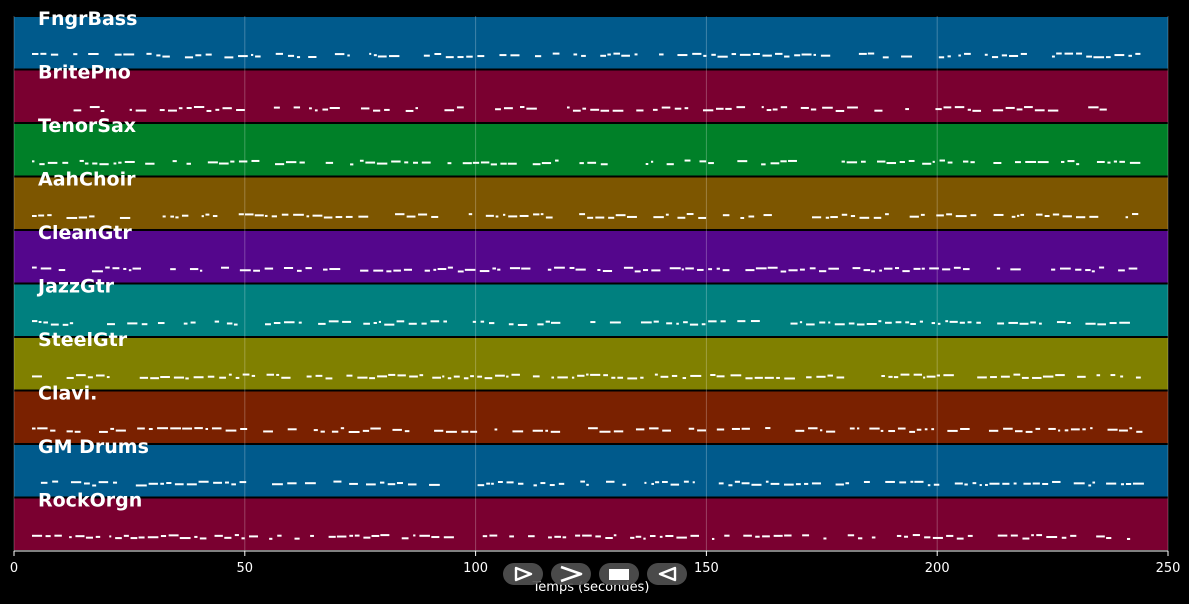  Describe the element at coordinates (596, 575) in the screenshot. I see `playback-controls` at that location.